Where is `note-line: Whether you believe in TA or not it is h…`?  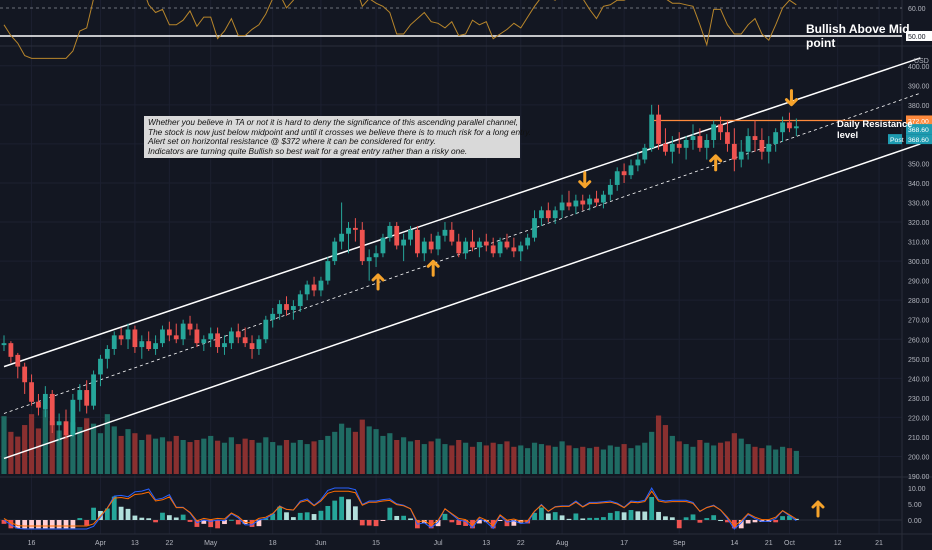
note-line: Whether you believe in TA or not it is h… is located at coordinates (333, 122).